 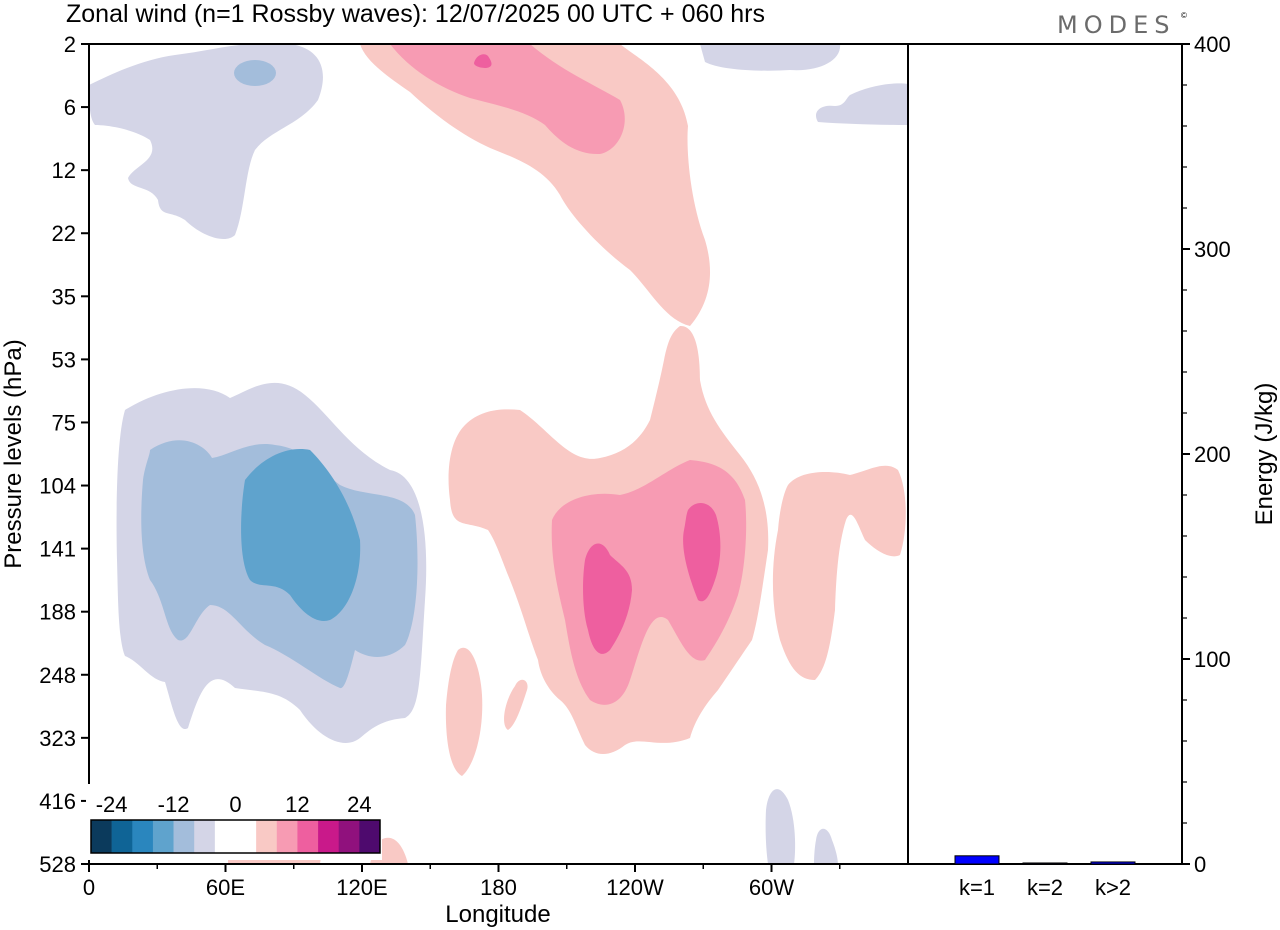 I want to click on pressure-tick-label: 248, so click(x=57, y=675).